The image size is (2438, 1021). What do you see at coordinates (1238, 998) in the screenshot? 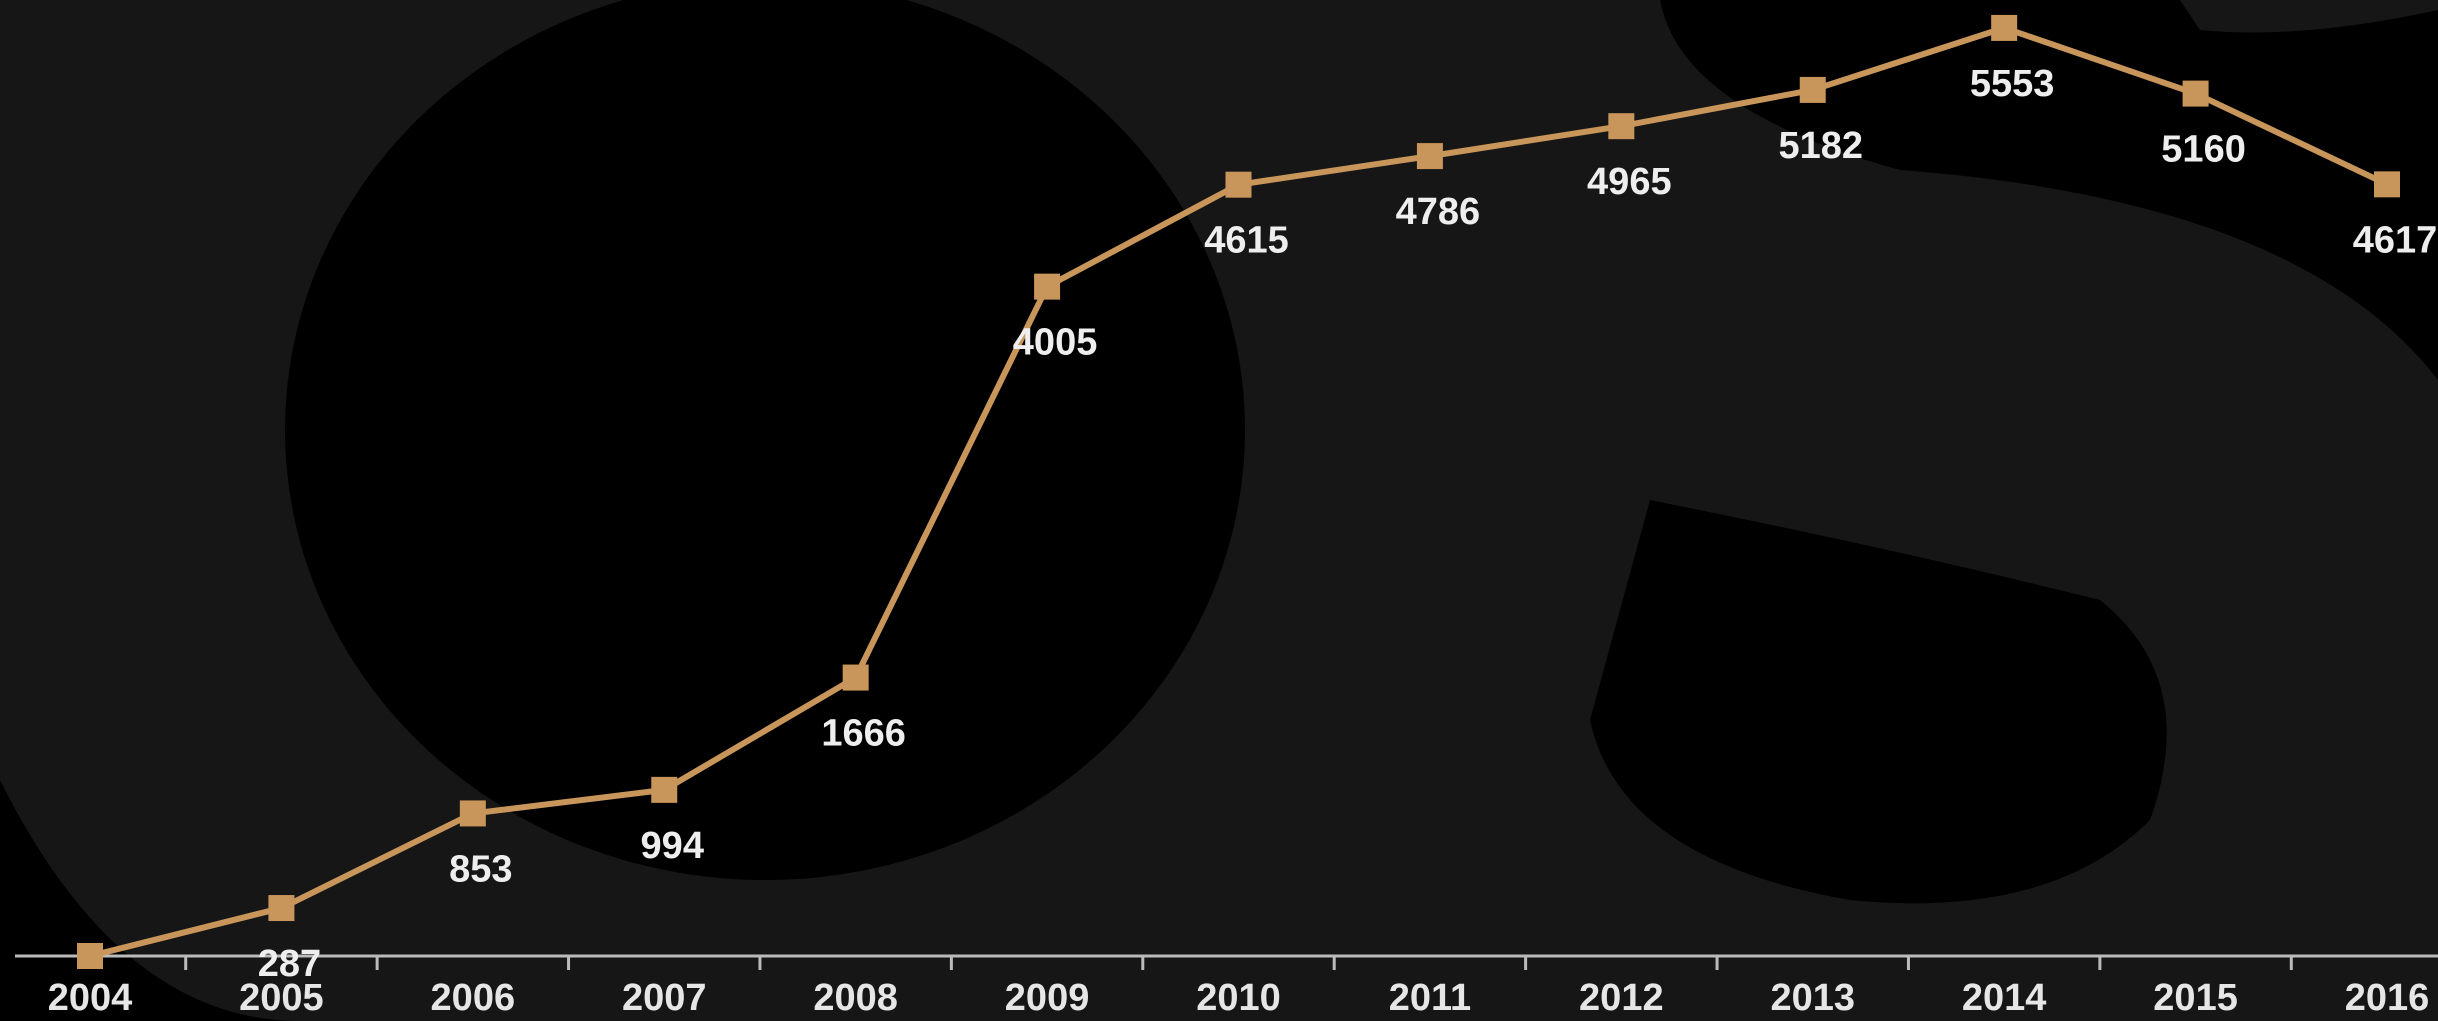
I see `x-tick-label: 2010` at bounding box center [1238, 998].